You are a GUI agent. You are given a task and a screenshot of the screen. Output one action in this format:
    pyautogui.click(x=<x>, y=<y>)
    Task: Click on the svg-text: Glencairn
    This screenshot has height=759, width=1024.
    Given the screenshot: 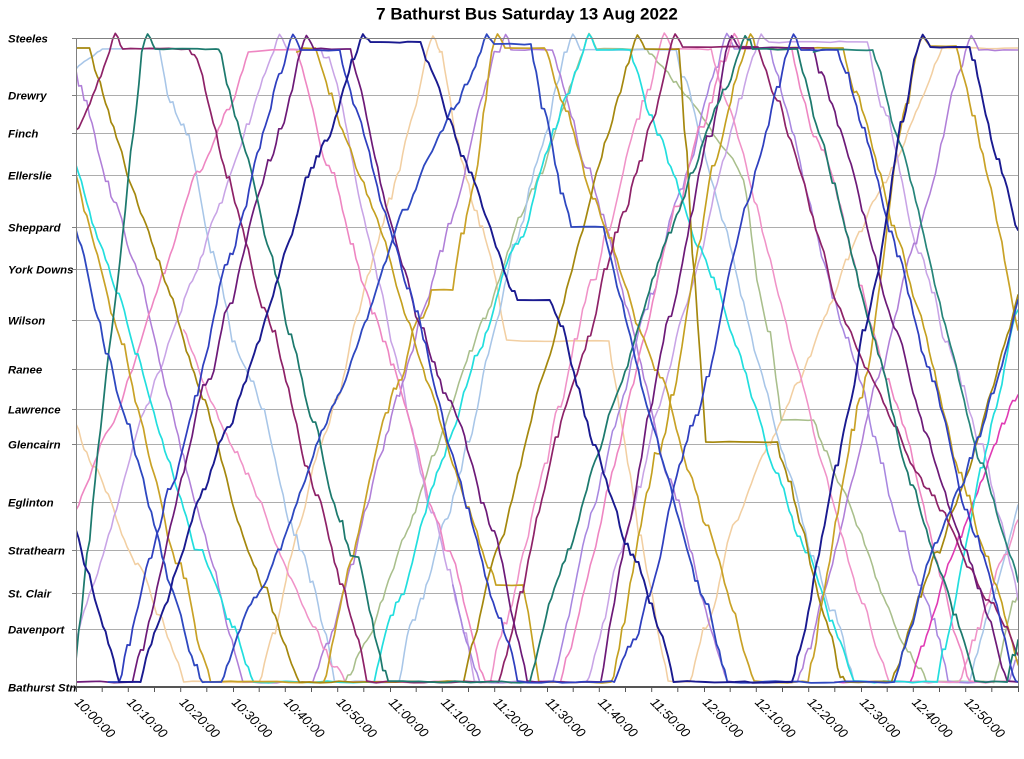 What is the action you would take?
    pyautogui.click(x=34, y=446)
    